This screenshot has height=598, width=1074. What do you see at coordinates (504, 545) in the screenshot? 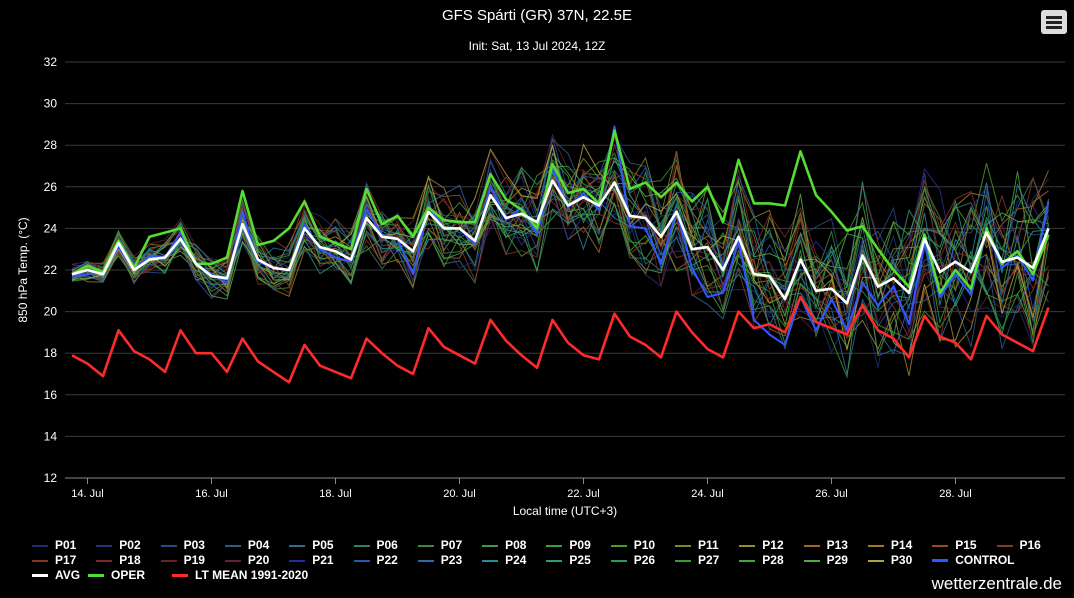
I see `legend-item-p08: P08` at bounding box center [504, 545].